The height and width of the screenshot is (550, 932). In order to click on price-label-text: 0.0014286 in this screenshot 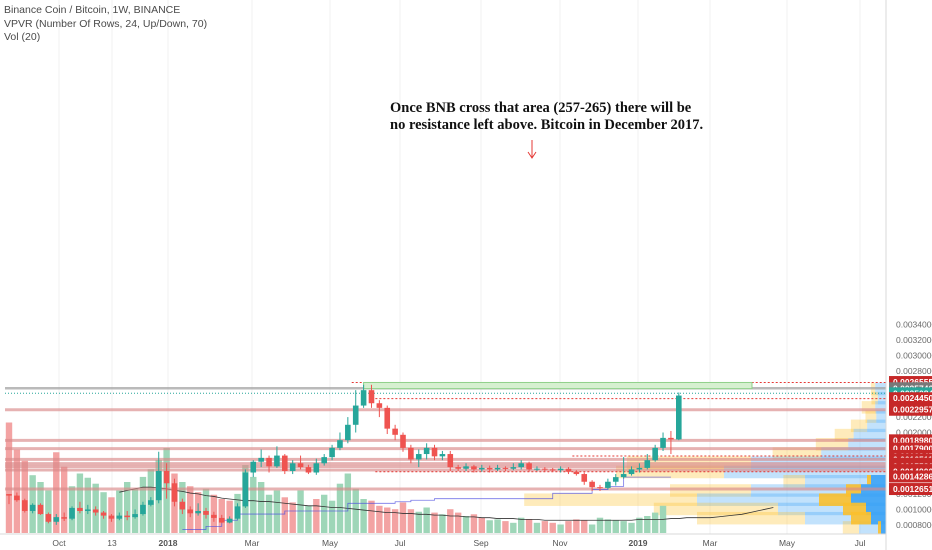, I will do `click(912, 476)`.